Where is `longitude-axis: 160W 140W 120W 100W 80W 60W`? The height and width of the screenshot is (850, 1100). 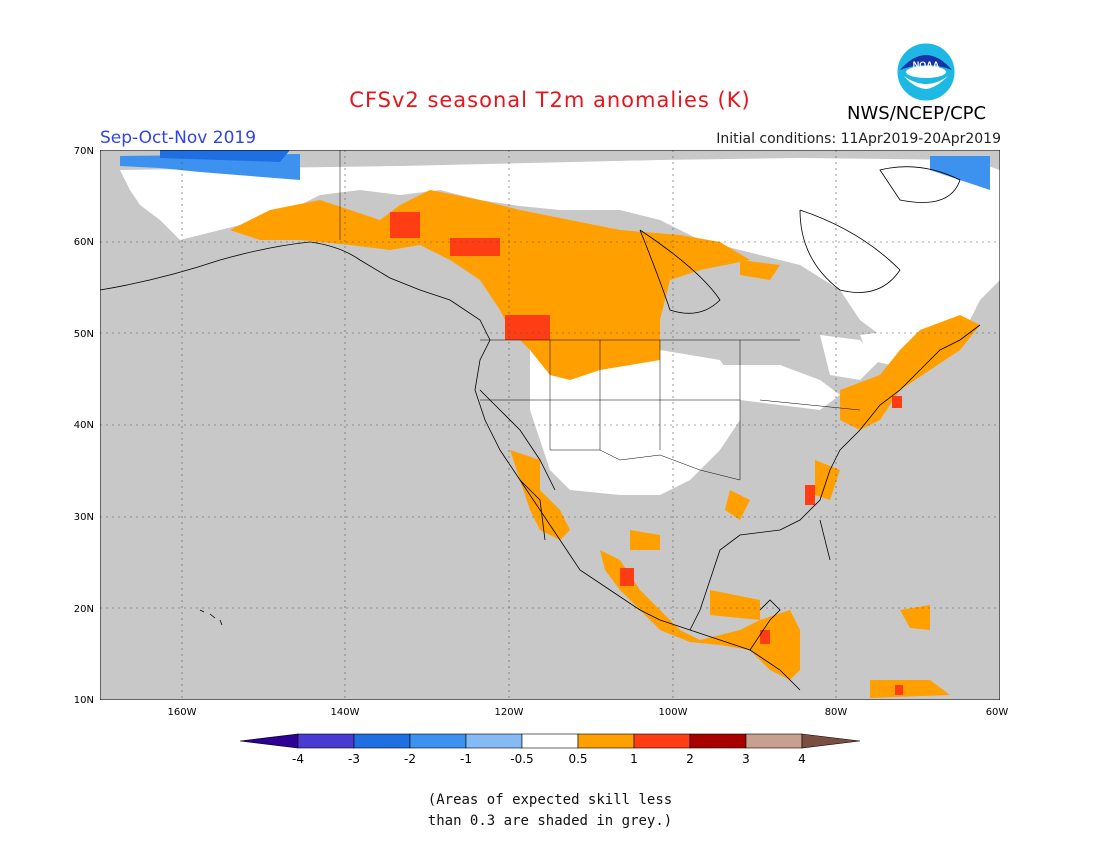
longitude-axis: 160W 140W 120W 100W 80W 60W is located at coordinates (588, 712).